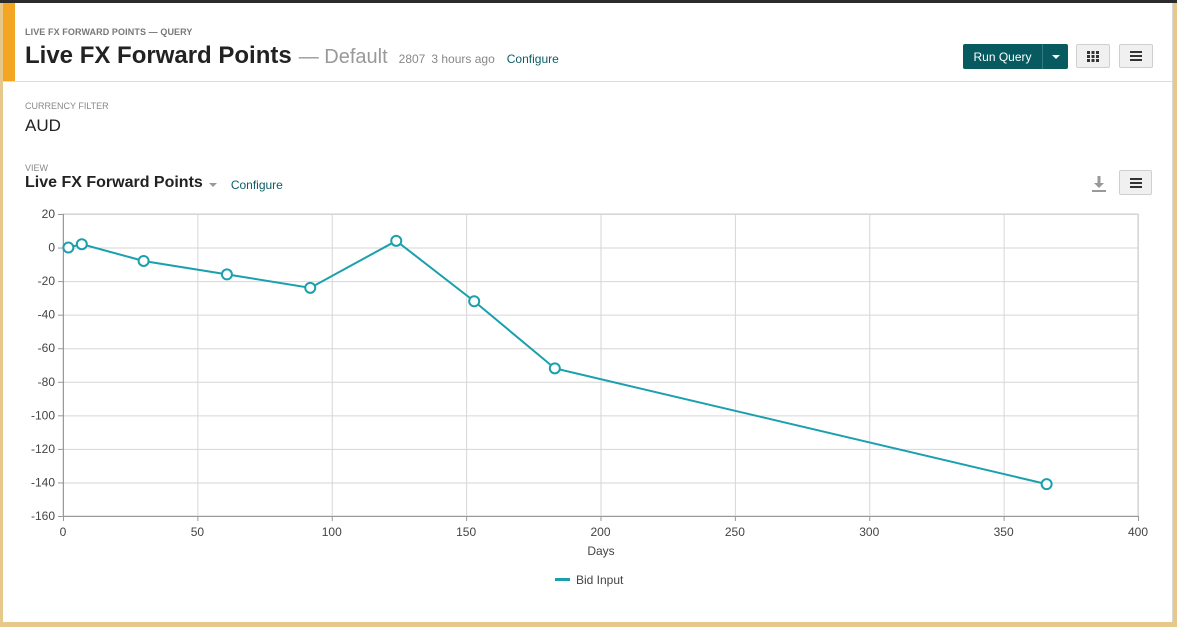 The height and width of the screenshot is (627, 1177). I want to click on breadcrumb: LIVE FX FORWARD POINTS — QUERY, so click(109, 32).